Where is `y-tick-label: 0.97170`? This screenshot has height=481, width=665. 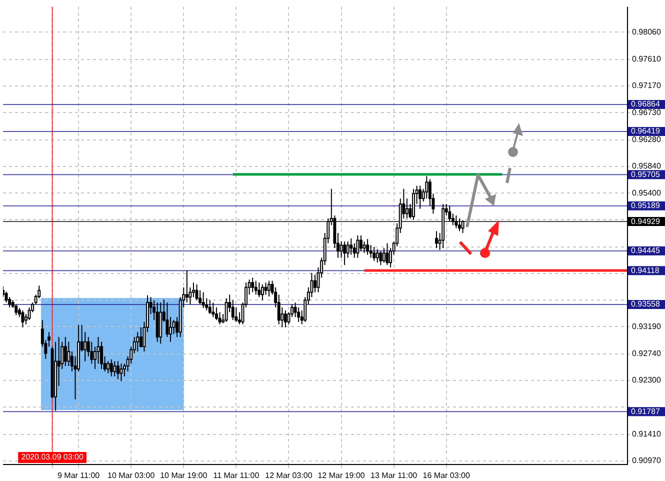
y-tick-label: 0.97170 is located at coordinates (647, 85).